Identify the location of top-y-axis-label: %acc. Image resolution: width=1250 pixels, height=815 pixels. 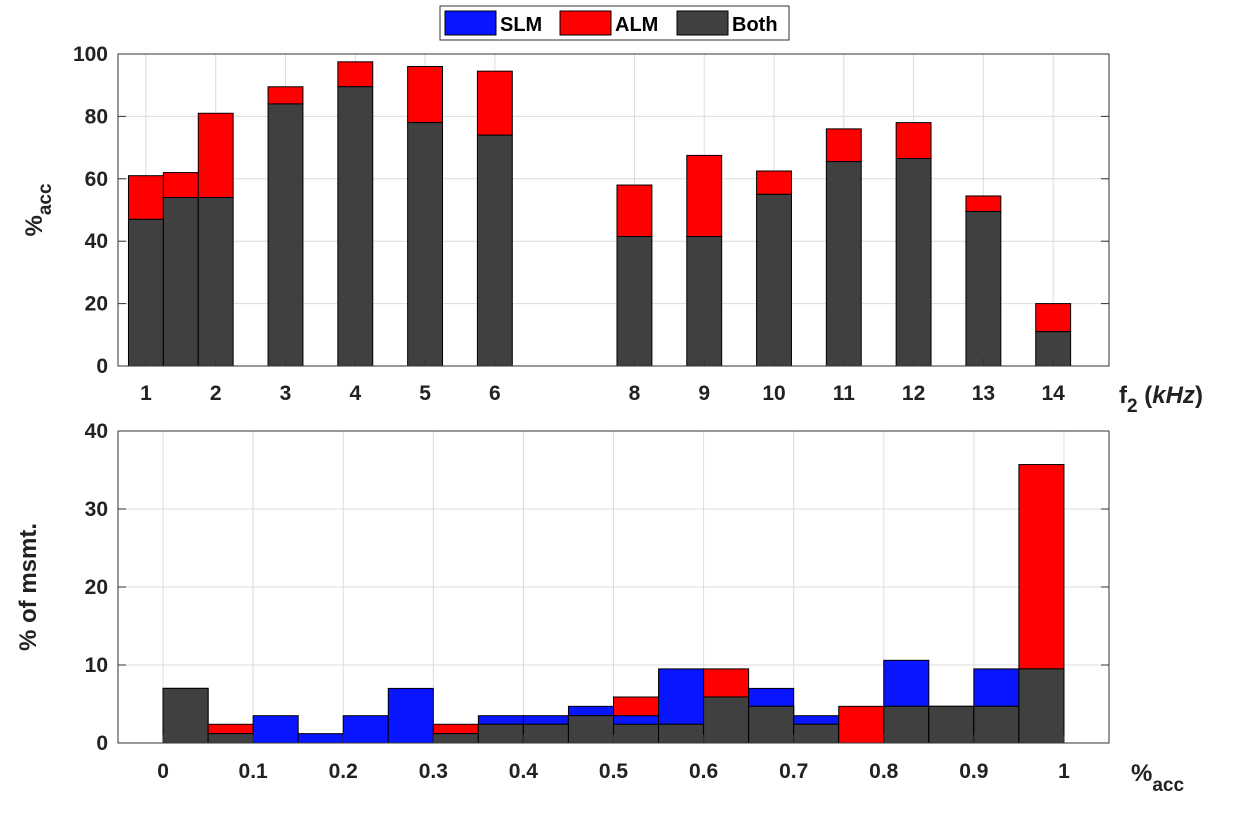
(38, 209).